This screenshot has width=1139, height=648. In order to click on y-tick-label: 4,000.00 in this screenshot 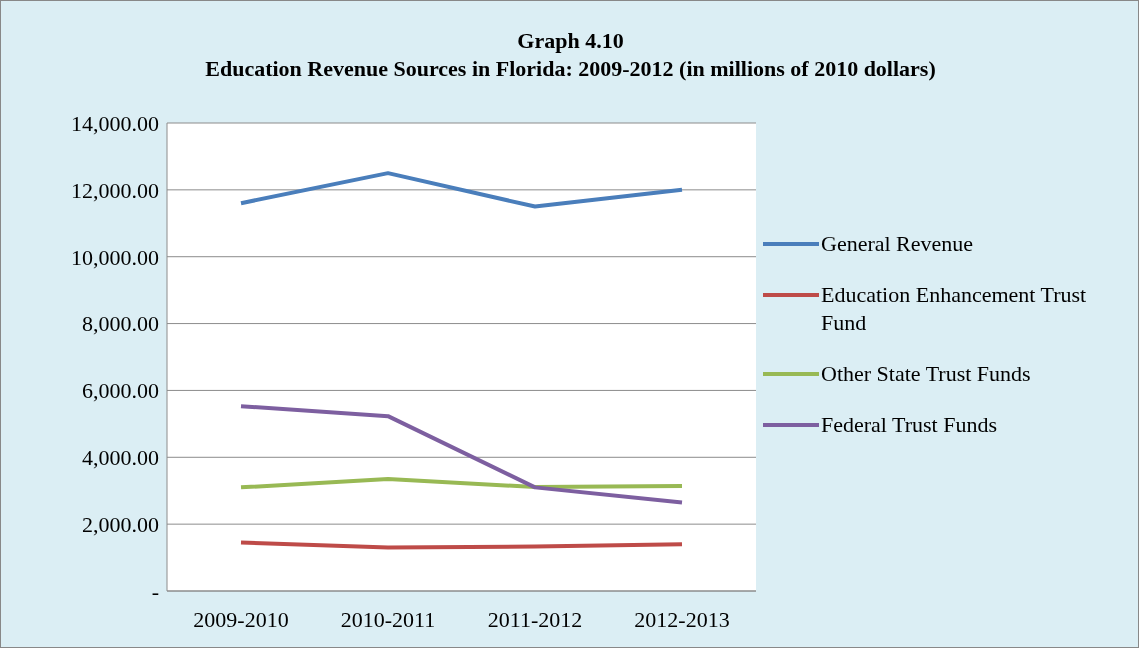, I will do `click(120, 458)`.